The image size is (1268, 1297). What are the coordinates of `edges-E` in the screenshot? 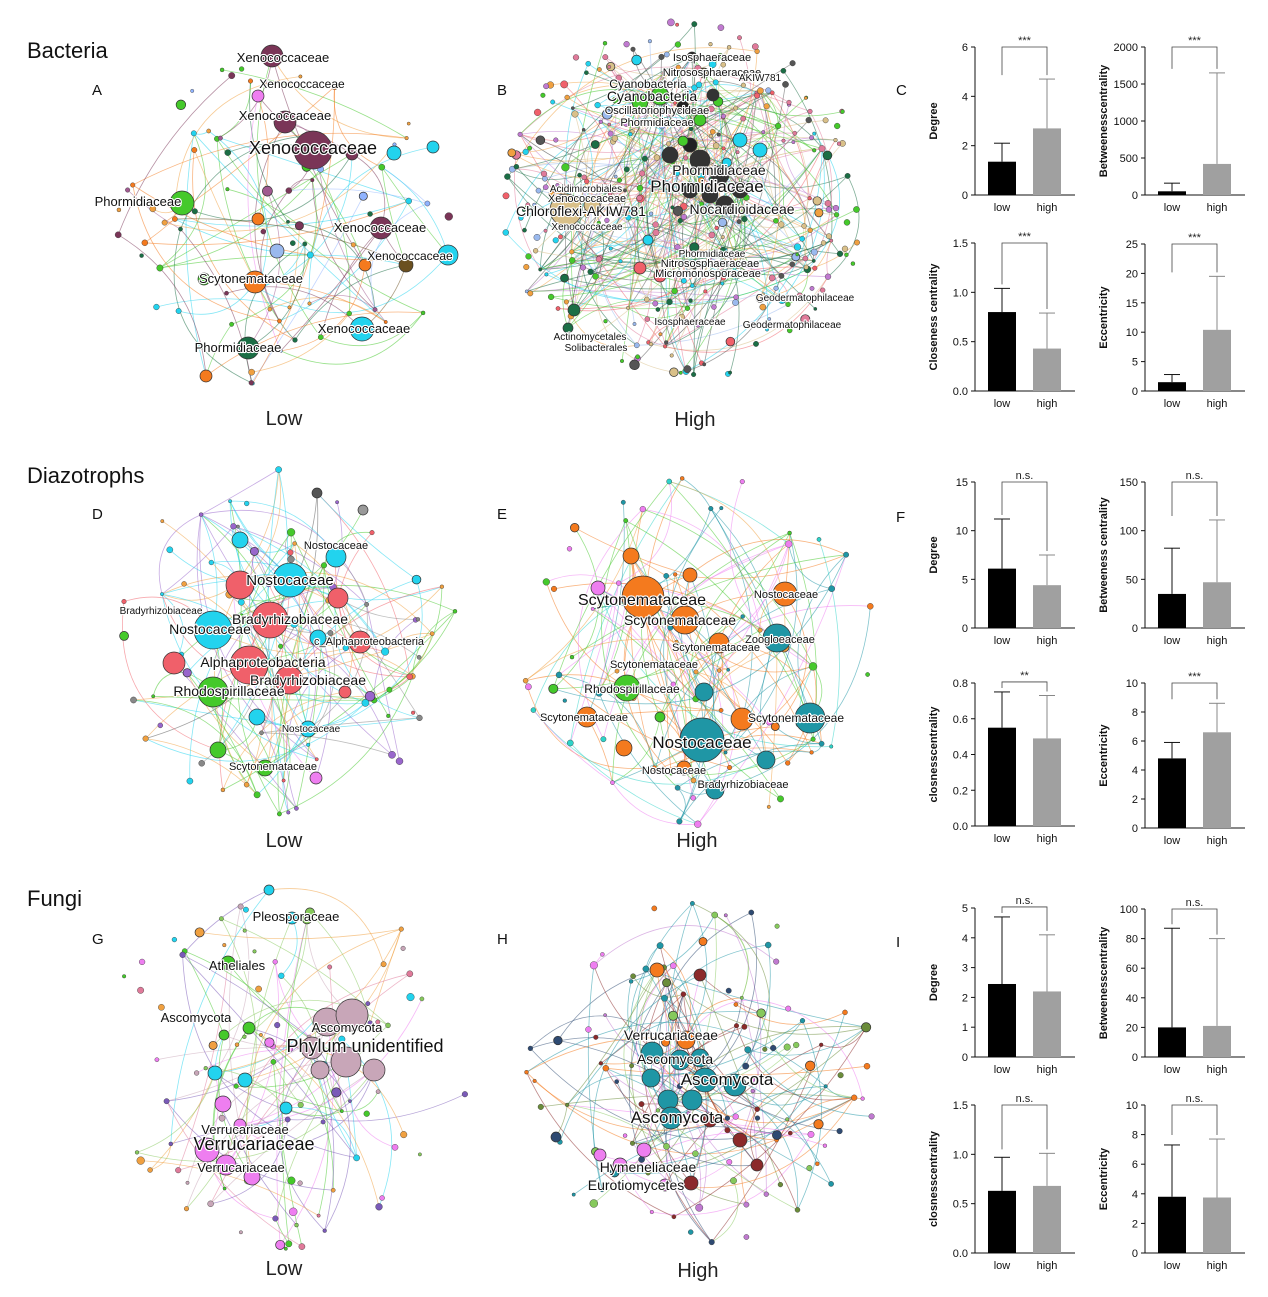 It's located at (698, 651).